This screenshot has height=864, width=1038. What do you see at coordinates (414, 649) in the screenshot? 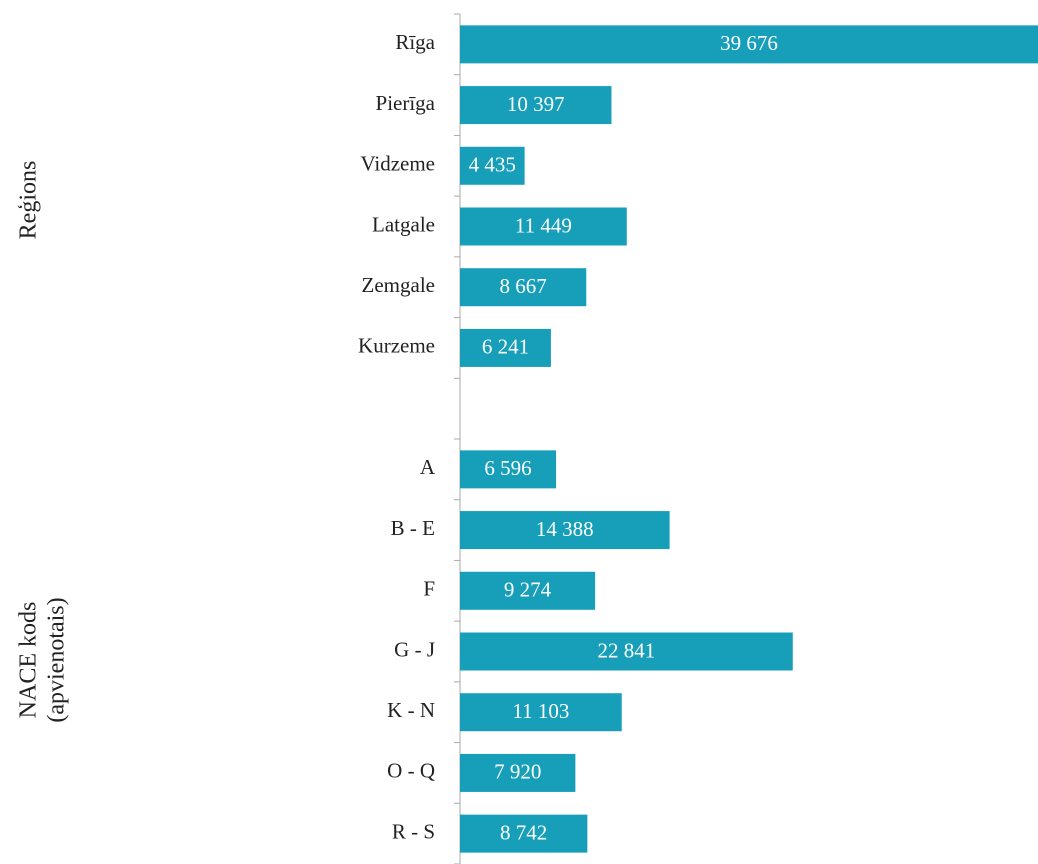
I see `category-label: G - J` at bounding box center [414, 649].